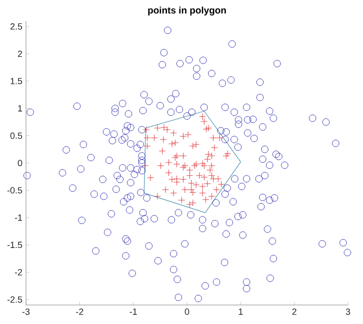 Image resolution: width=363 pixels, height=324 pixels. What do you see at coordinates (16, 135) in the screenshot?
I see `y-tick-label: 0.5` at bounding box center [16, 135].